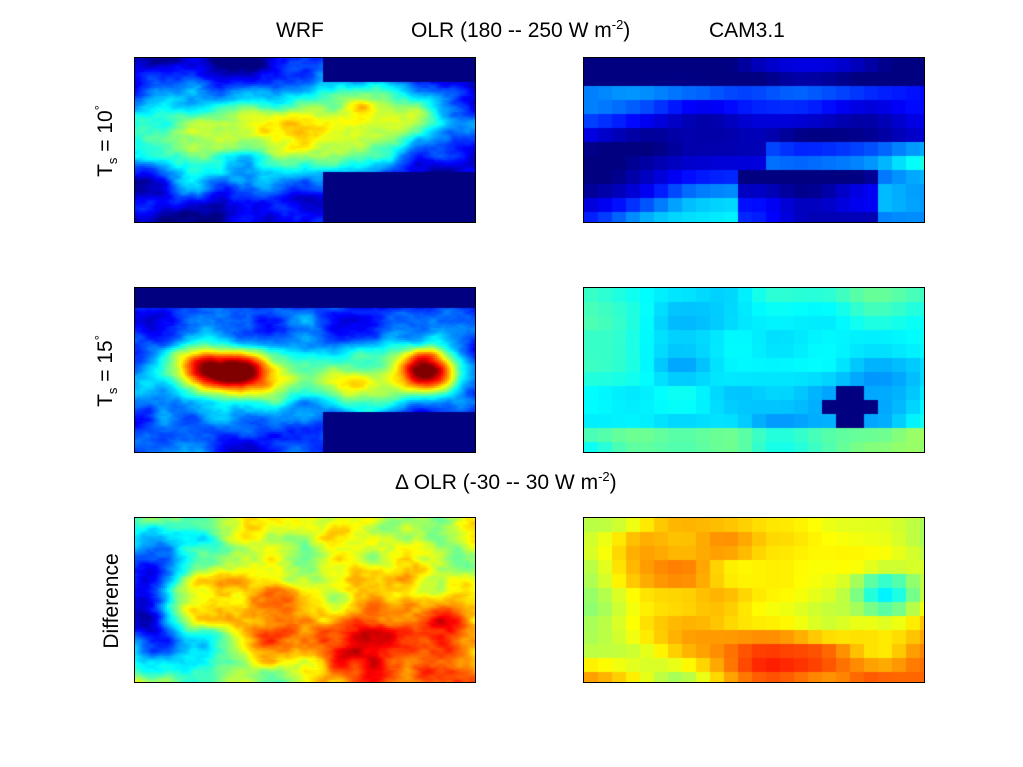  I want to click on heatmap-wrf-ts15, so click(305, 370).